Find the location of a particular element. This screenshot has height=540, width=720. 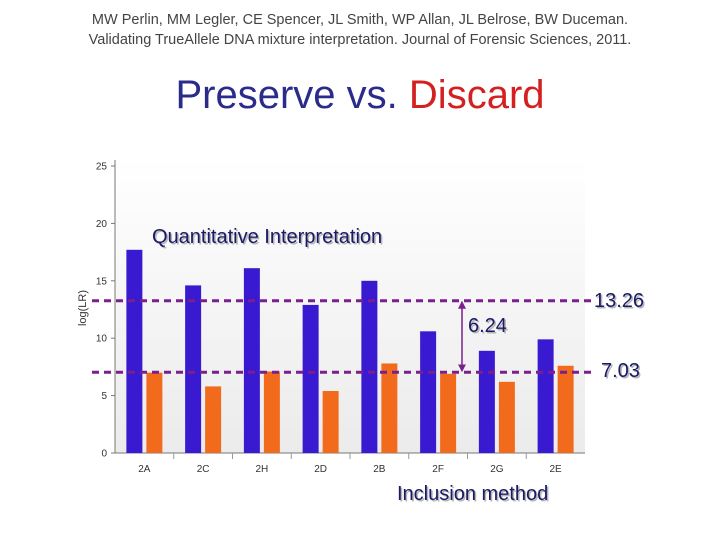

x-tick-label: 2C is located at coordinates (203, 469).